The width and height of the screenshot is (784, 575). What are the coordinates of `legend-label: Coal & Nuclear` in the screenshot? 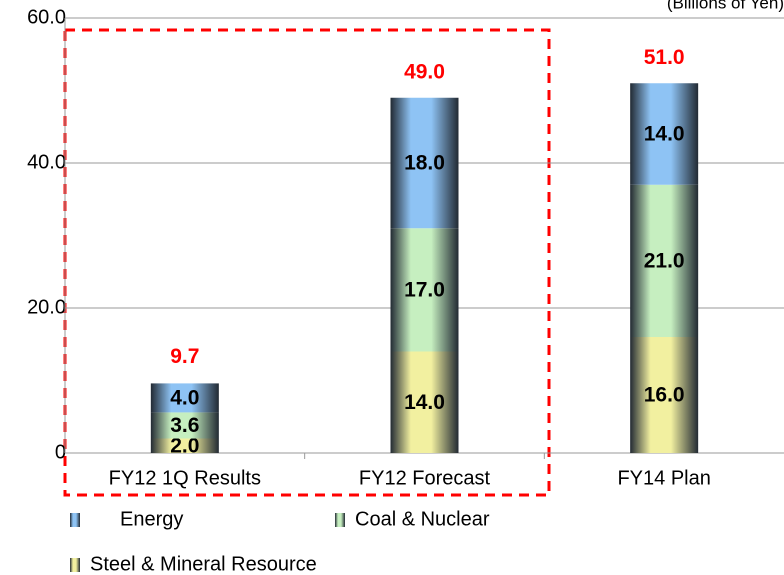 It's located at (422, 519).